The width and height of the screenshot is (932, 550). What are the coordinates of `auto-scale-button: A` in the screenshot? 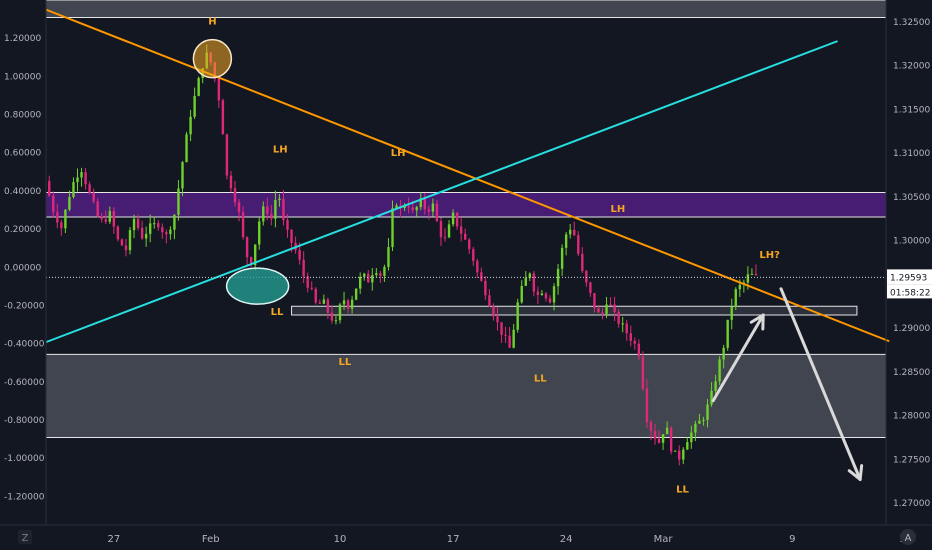 It's located at (908, 537).